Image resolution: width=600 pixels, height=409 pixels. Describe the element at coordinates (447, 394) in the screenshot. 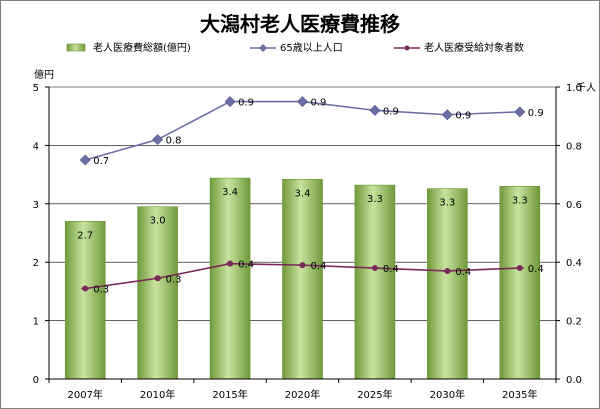

I see `x-tick-label: 2030年` at that location.